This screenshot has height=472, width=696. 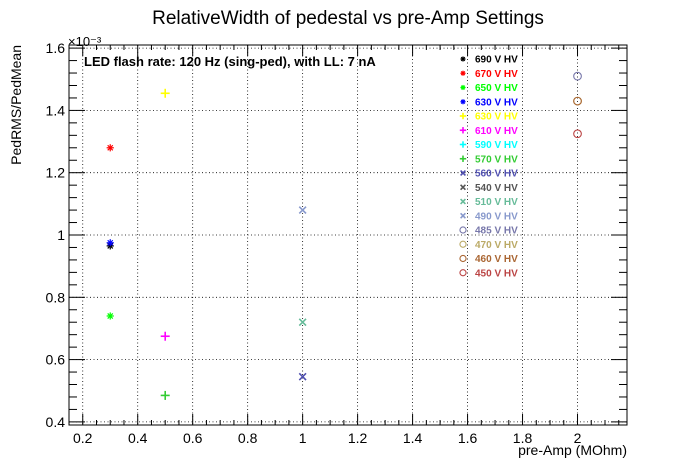 What do you see at coordinates (496, 273) in the screenshot?
I see `legend-label: 450 V HV` at bounding box center [496, 273].